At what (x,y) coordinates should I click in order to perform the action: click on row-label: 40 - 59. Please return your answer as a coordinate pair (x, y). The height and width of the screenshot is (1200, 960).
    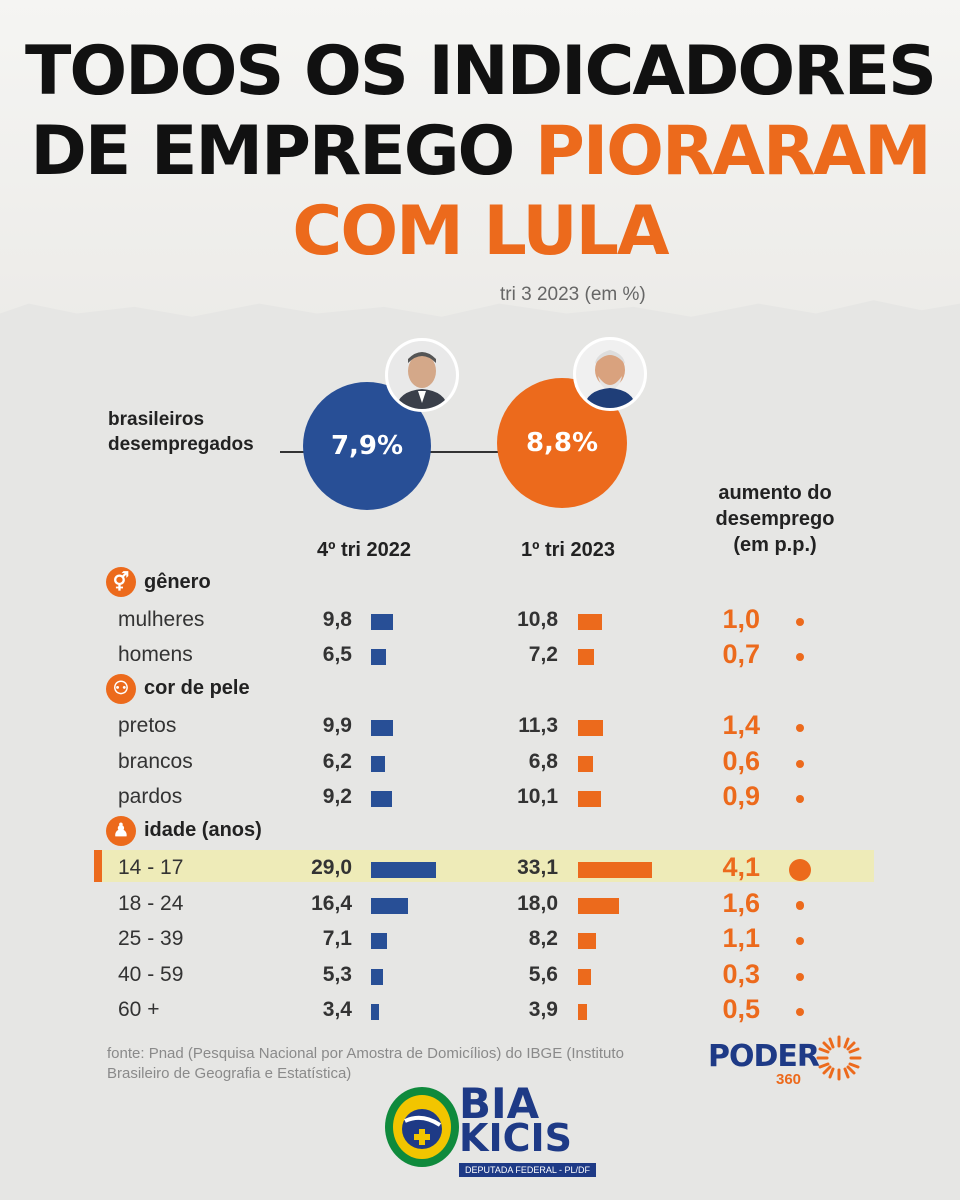
    Looking at the image, I should click on (151, 974).